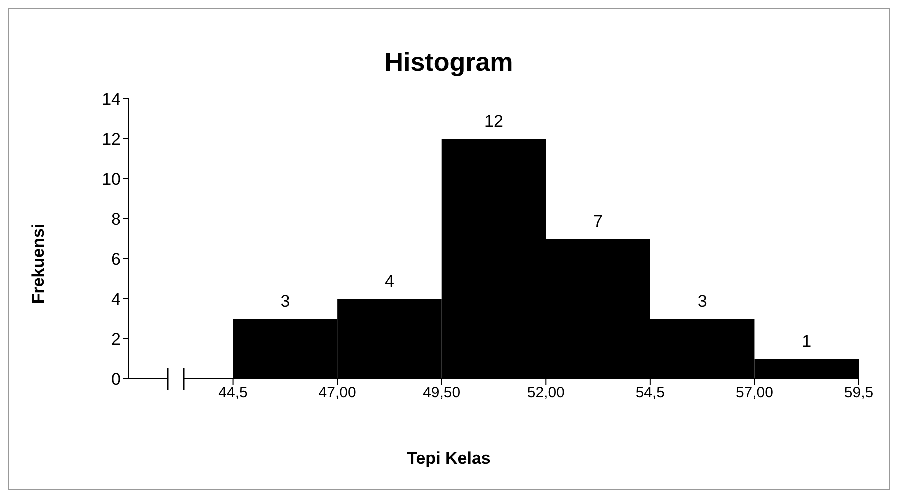 This screenshot has width=898, height=498. What do you see at coordinates (116, 220) in the screenshot?
I see `y-tick-label: 8` at bounding box center [116, 220].